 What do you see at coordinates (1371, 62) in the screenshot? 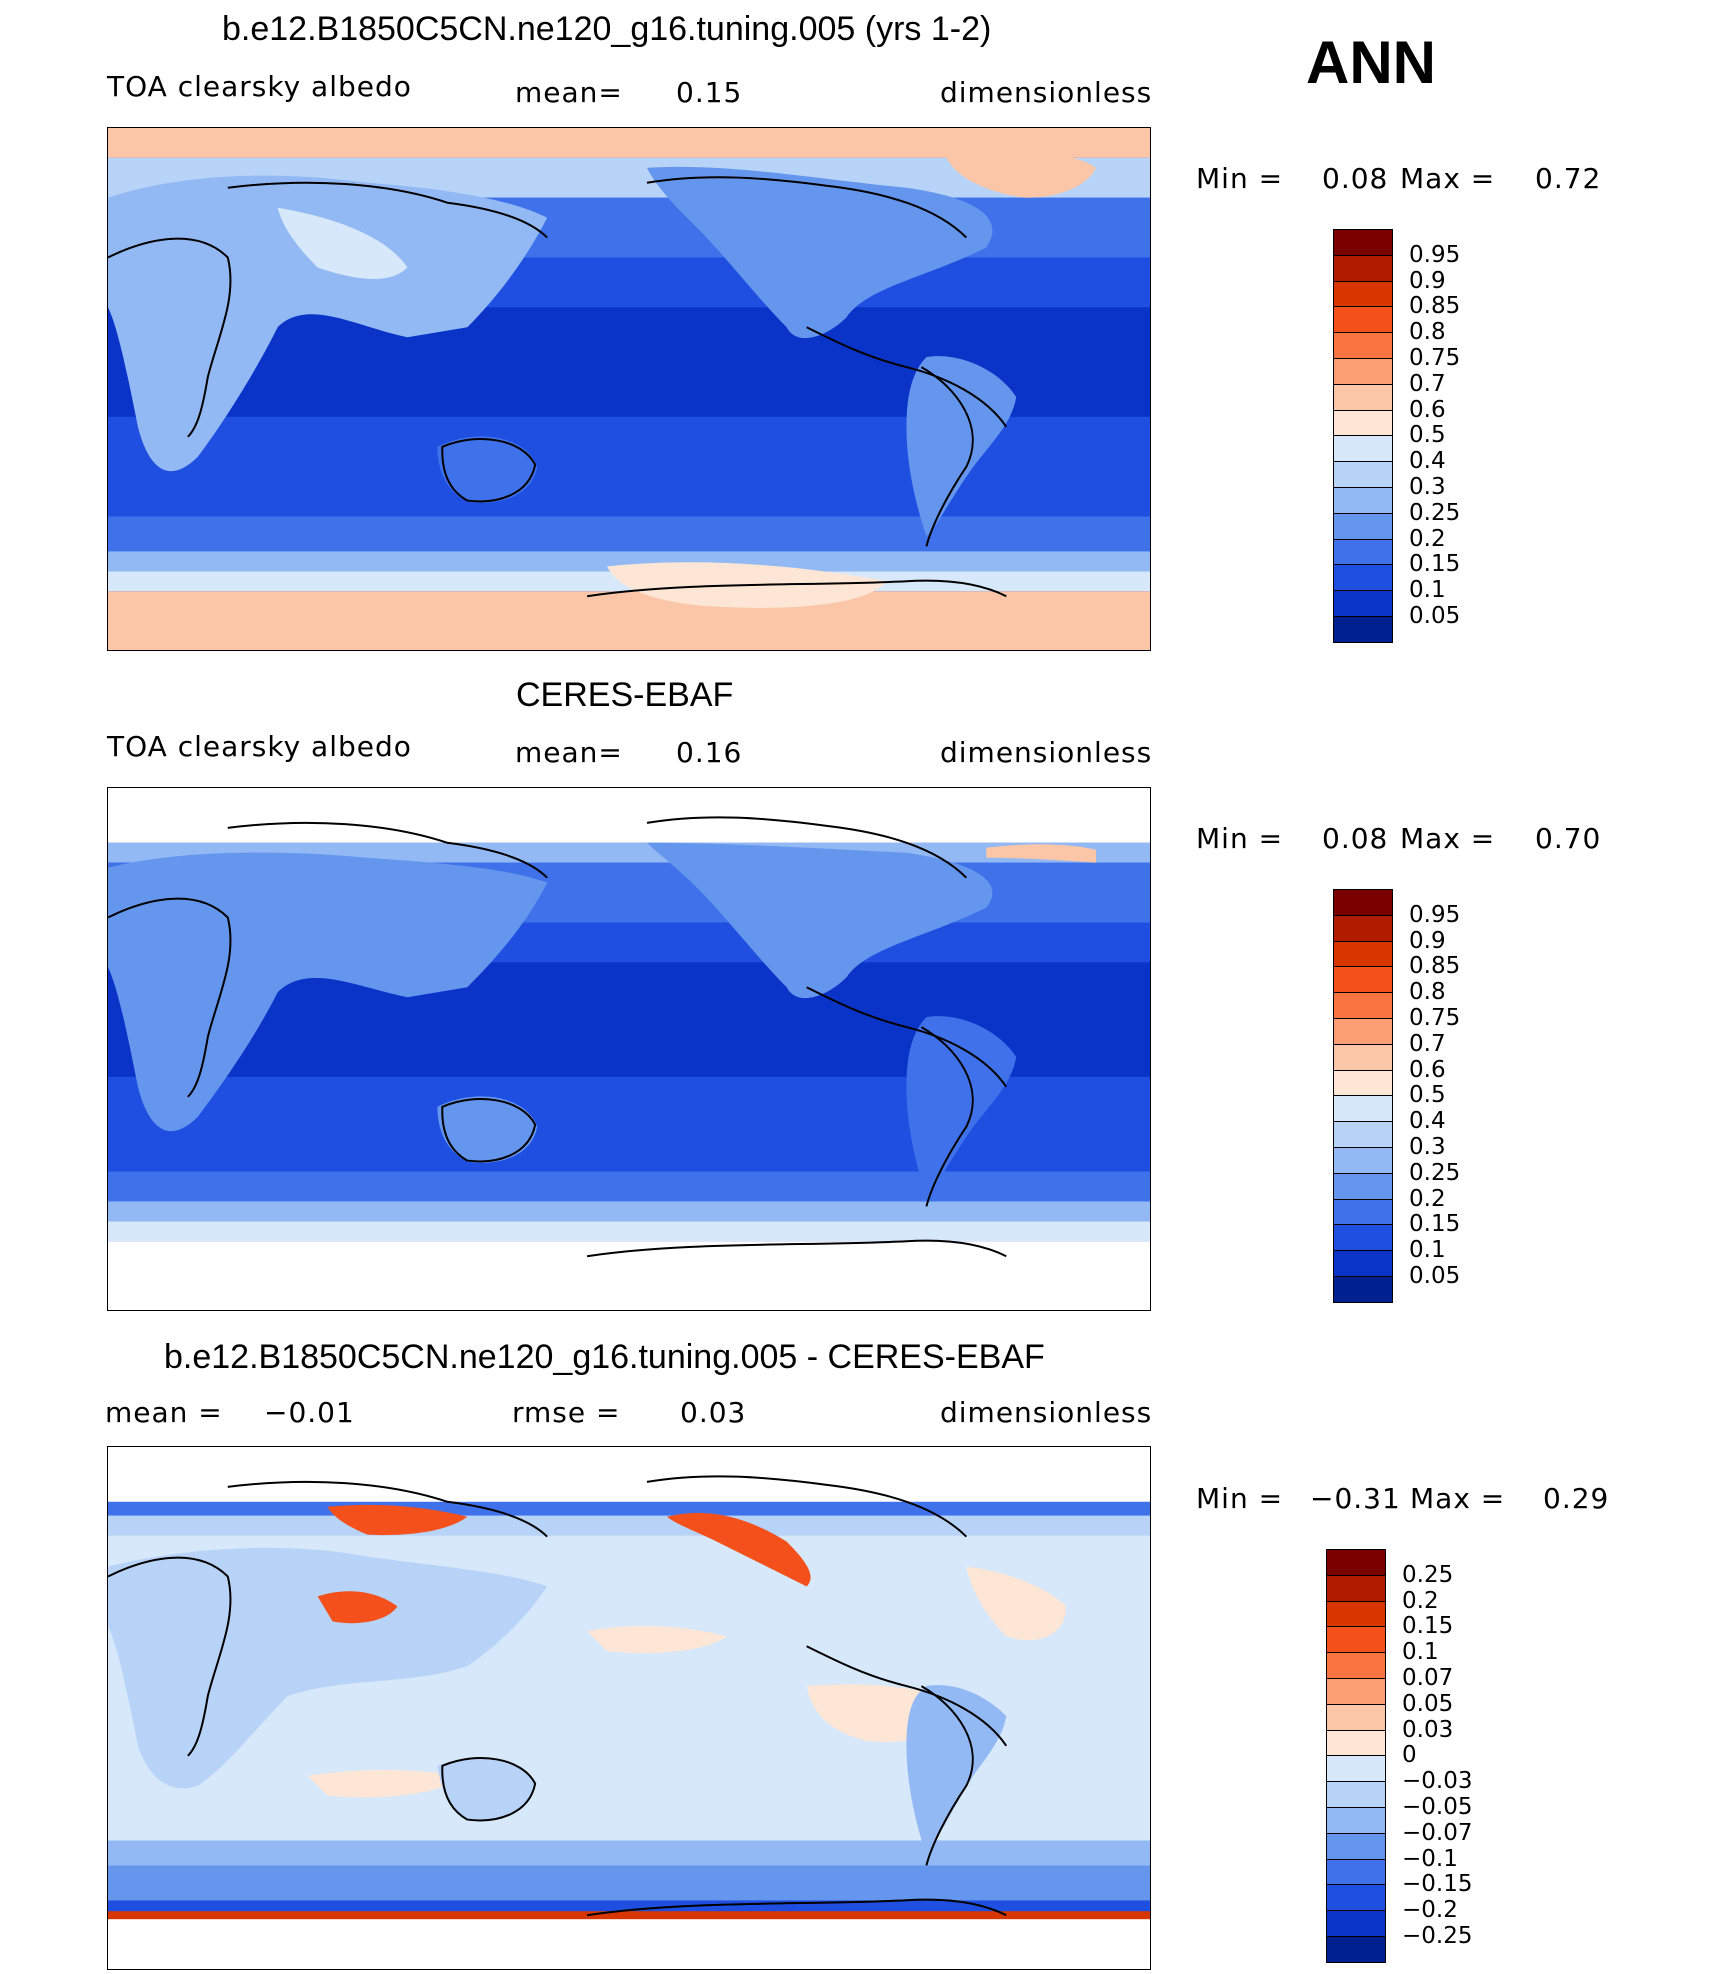
I see `season-label: ANN` at bounding box center [1371, 62].